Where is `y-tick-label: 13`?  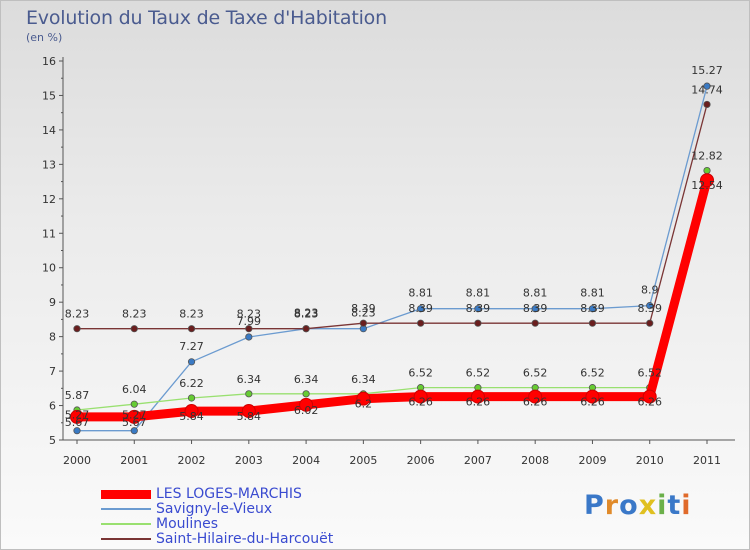
y-tick-label: 13 is located at coordinates (49, 164).